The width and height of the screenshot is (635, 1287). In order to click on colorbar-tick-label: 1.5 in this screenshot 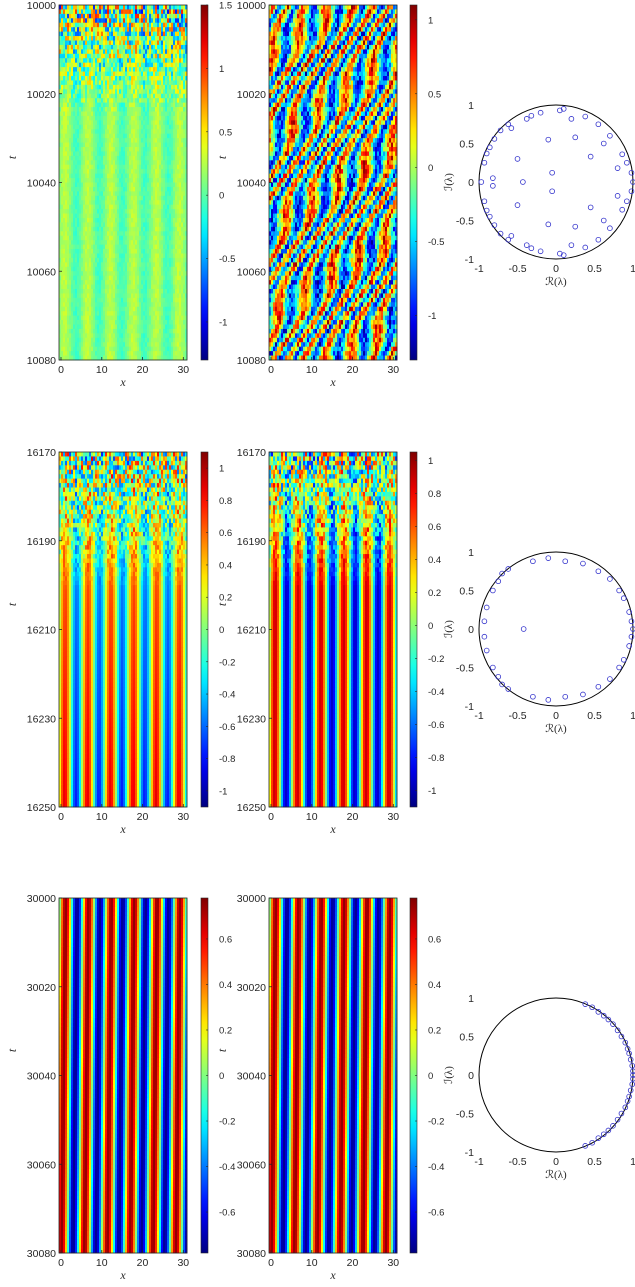, I will do `click(225, 6)`.